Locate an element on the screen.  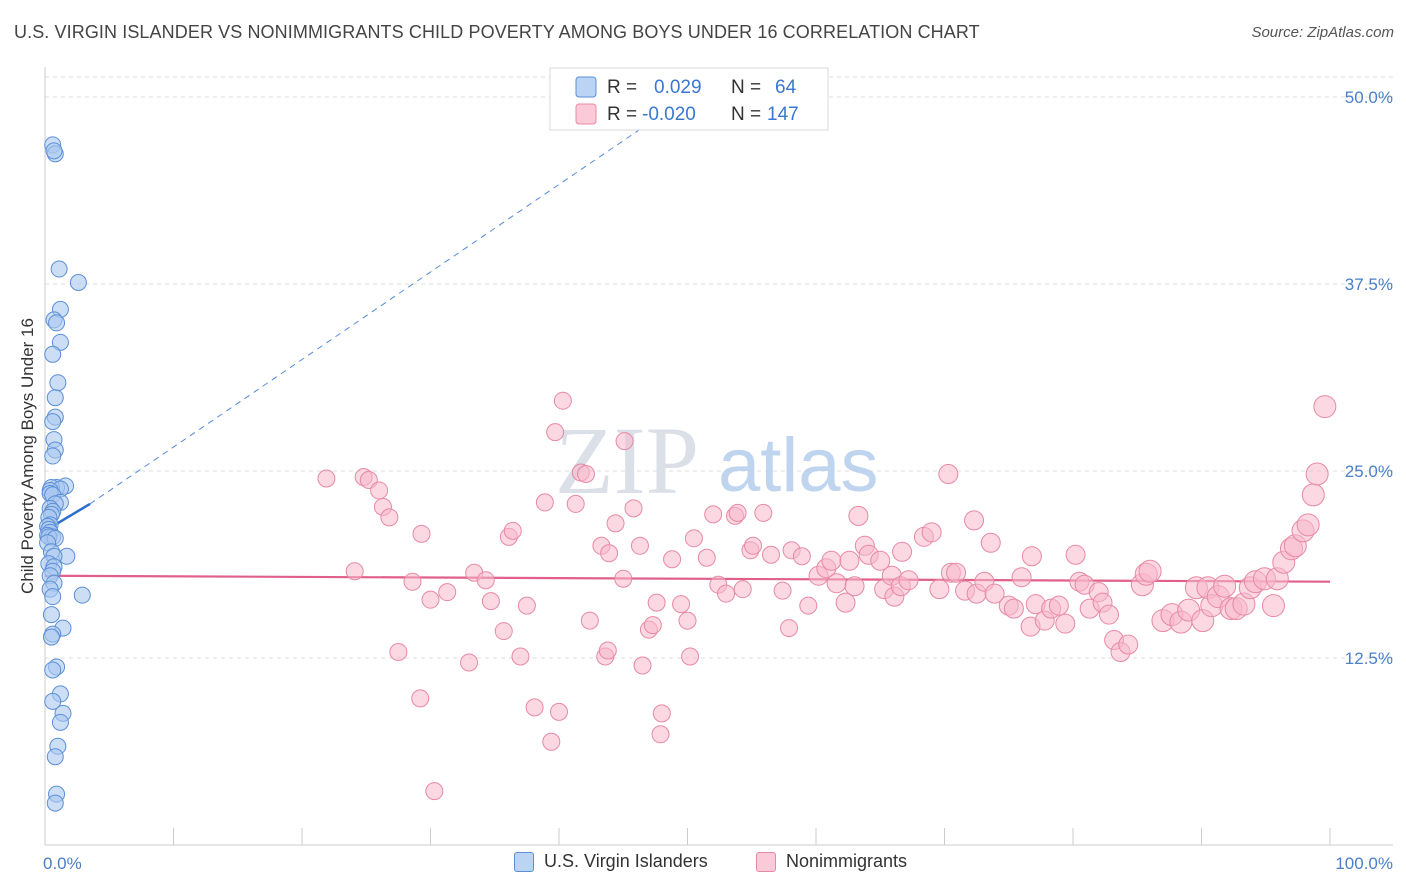
watermark: ZIP atlas is located at coordinates (717, 460).